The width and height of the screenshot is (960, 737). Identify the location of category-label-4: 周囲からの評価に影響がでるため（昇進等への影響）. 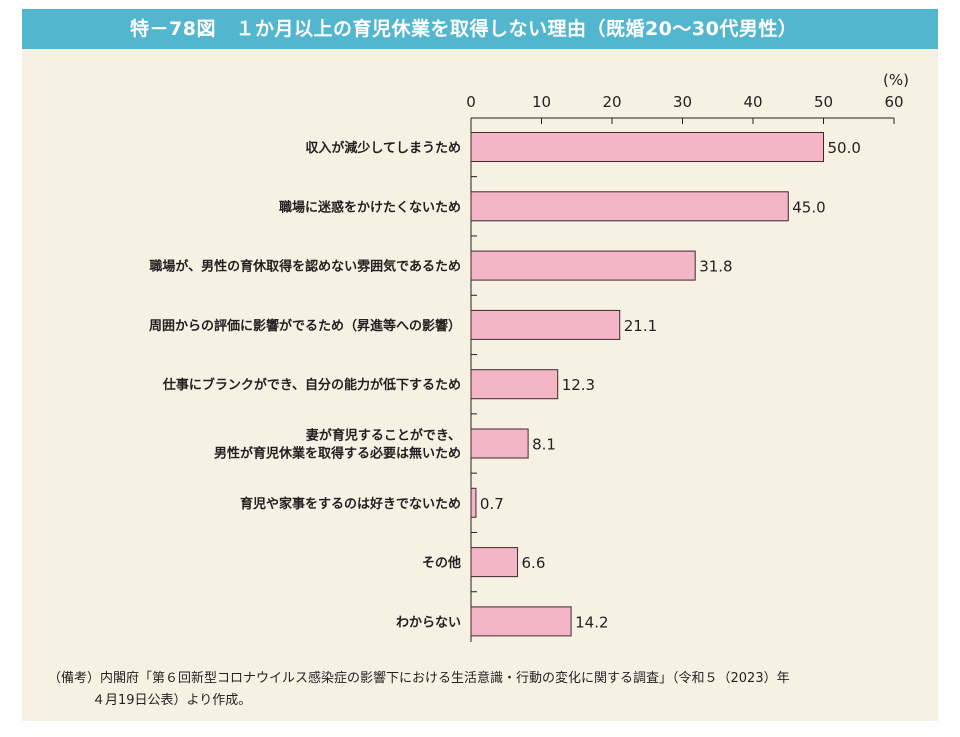
(305, 326).